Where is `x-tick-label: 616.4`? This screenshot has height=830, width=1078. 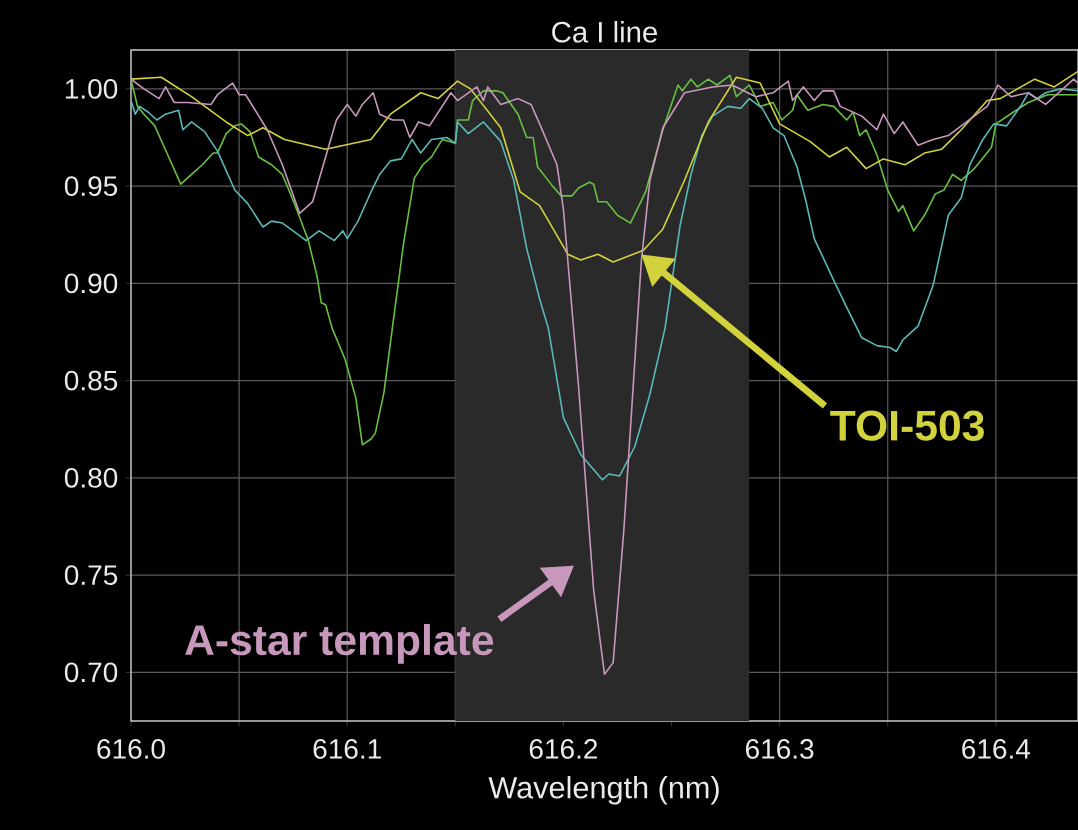
x-tick-label: 616.4 is located at coordinates (996, 749).